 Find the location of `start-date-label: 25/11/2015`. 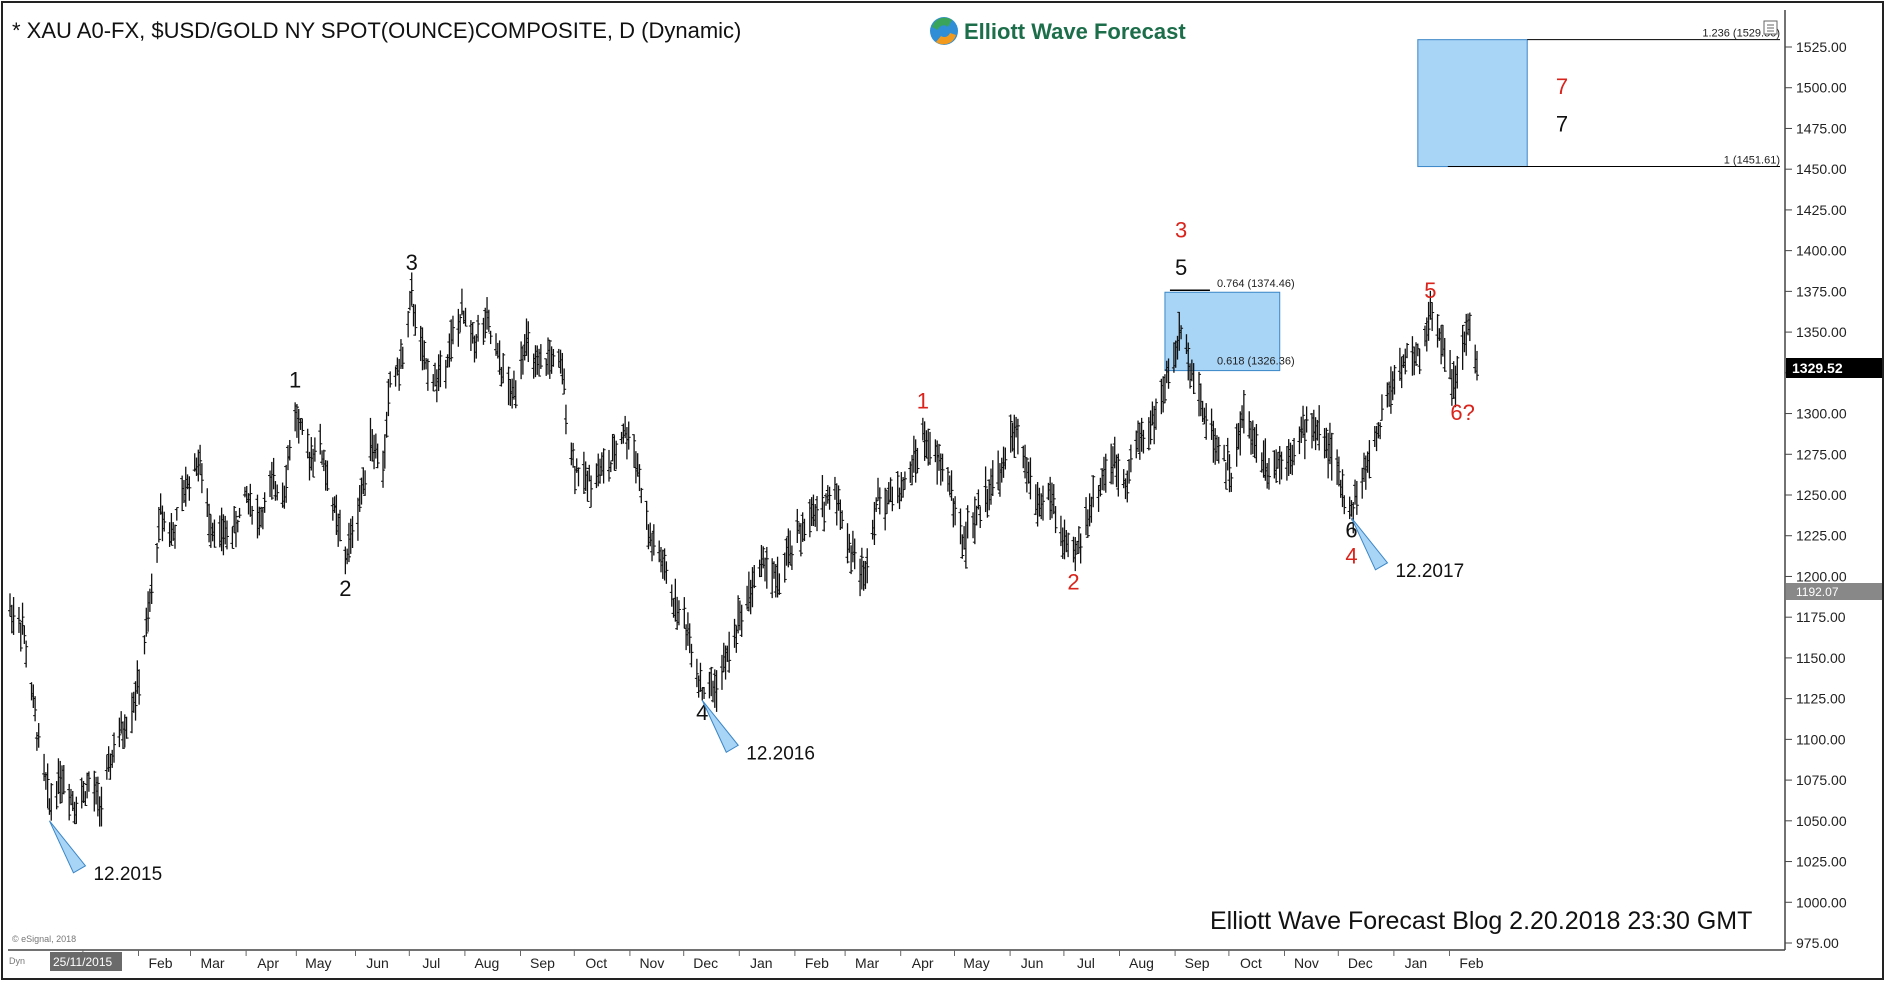

start-date-label: 25/11/2015 is located at coordinates (82, 962).